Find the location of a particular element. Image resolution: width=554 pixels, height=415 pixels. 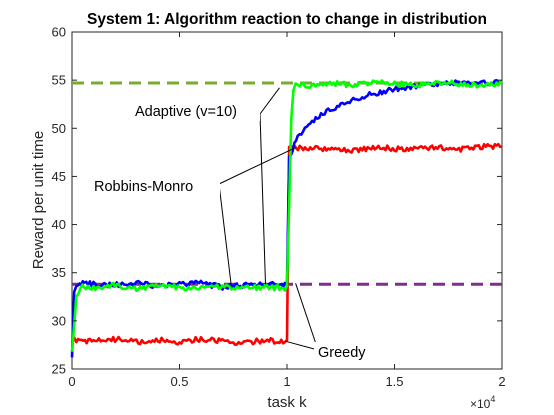

y-tick-label-1: 30 is located at coordinates (59, 320).